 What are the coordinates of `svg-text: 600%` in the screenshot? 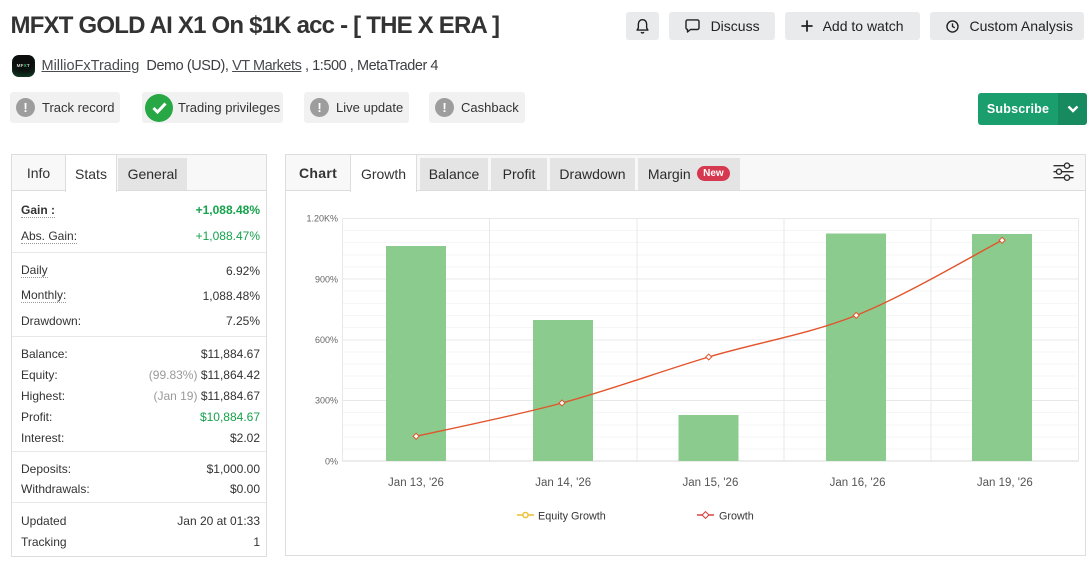 It's located at (326, 340).